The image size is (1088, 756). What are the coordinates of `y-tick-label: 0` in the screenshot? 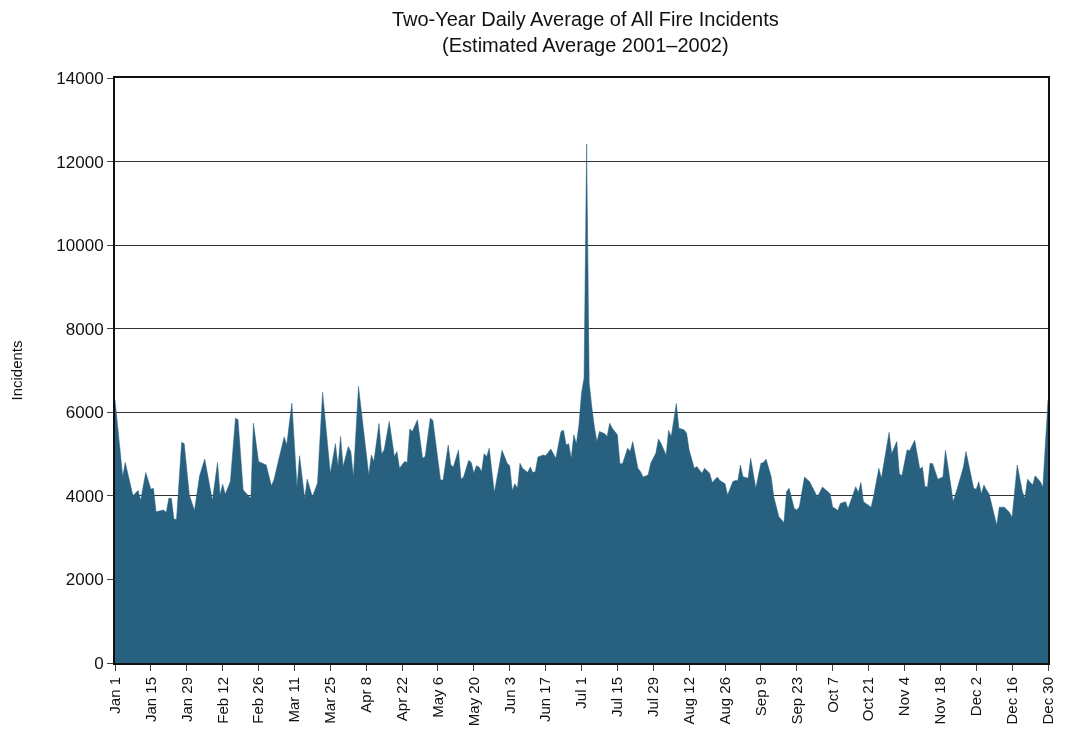 It's located at (99, 663).